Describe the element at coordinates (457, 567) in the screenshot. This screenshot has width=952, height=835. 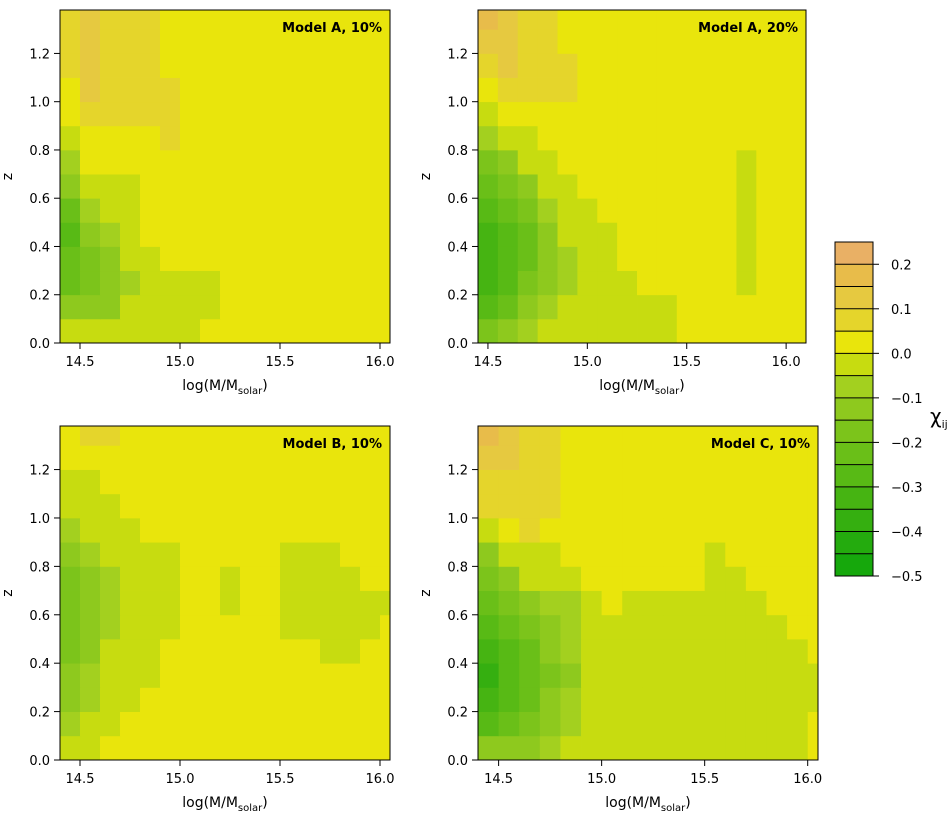
I see `y-tick-label: 0.8` at that location.